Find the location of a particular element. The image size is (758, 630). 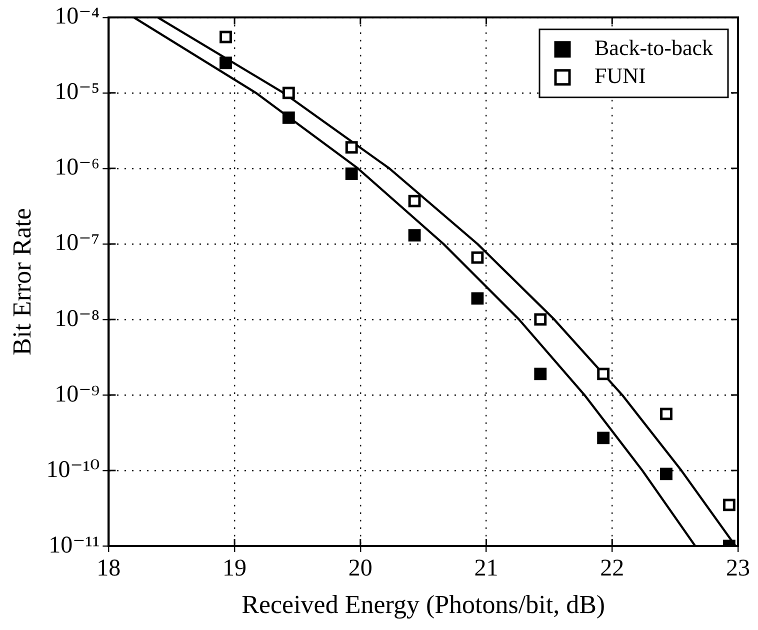

y-tick-label: 10⁻⁸ is located at coordinates (77, 319).